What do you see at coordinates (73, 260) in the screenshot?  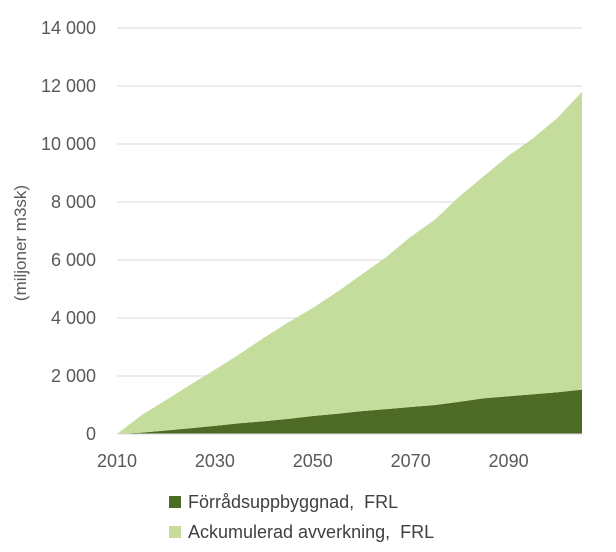 I see `y-tick-label: 6 000` at bounding box center [73, 260].